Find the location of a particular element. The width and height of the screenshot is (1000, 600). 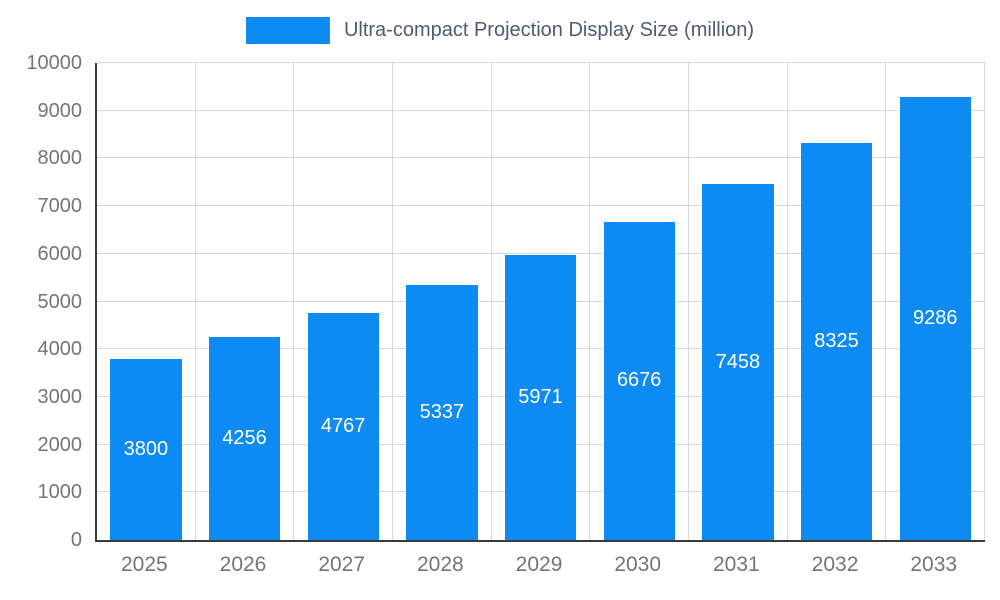

x-axis-labels: 2025 2026 2027 2028 2029 2030 2031 2032 2033 is located at coordinates (539, 565).